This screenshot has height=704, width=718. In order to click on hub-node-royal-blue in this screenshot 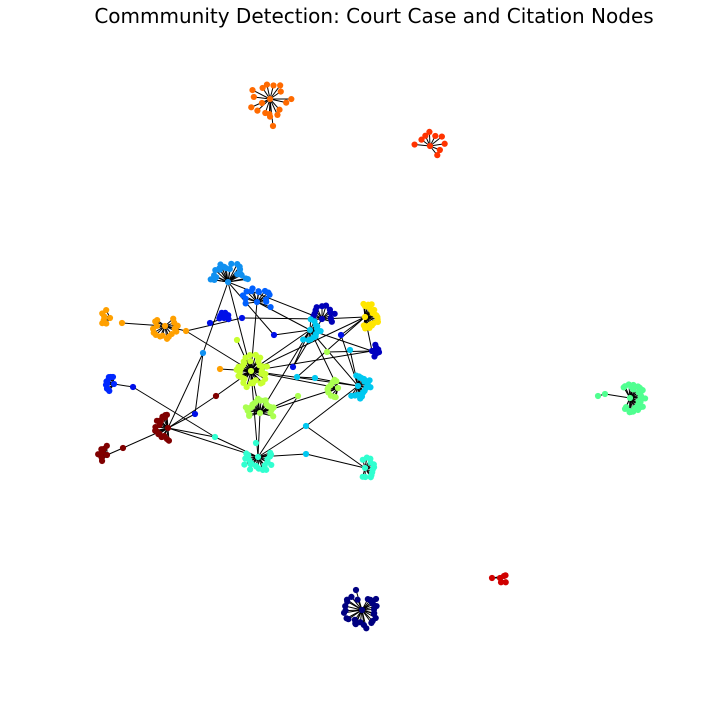, I will do `click(257, 302)`.